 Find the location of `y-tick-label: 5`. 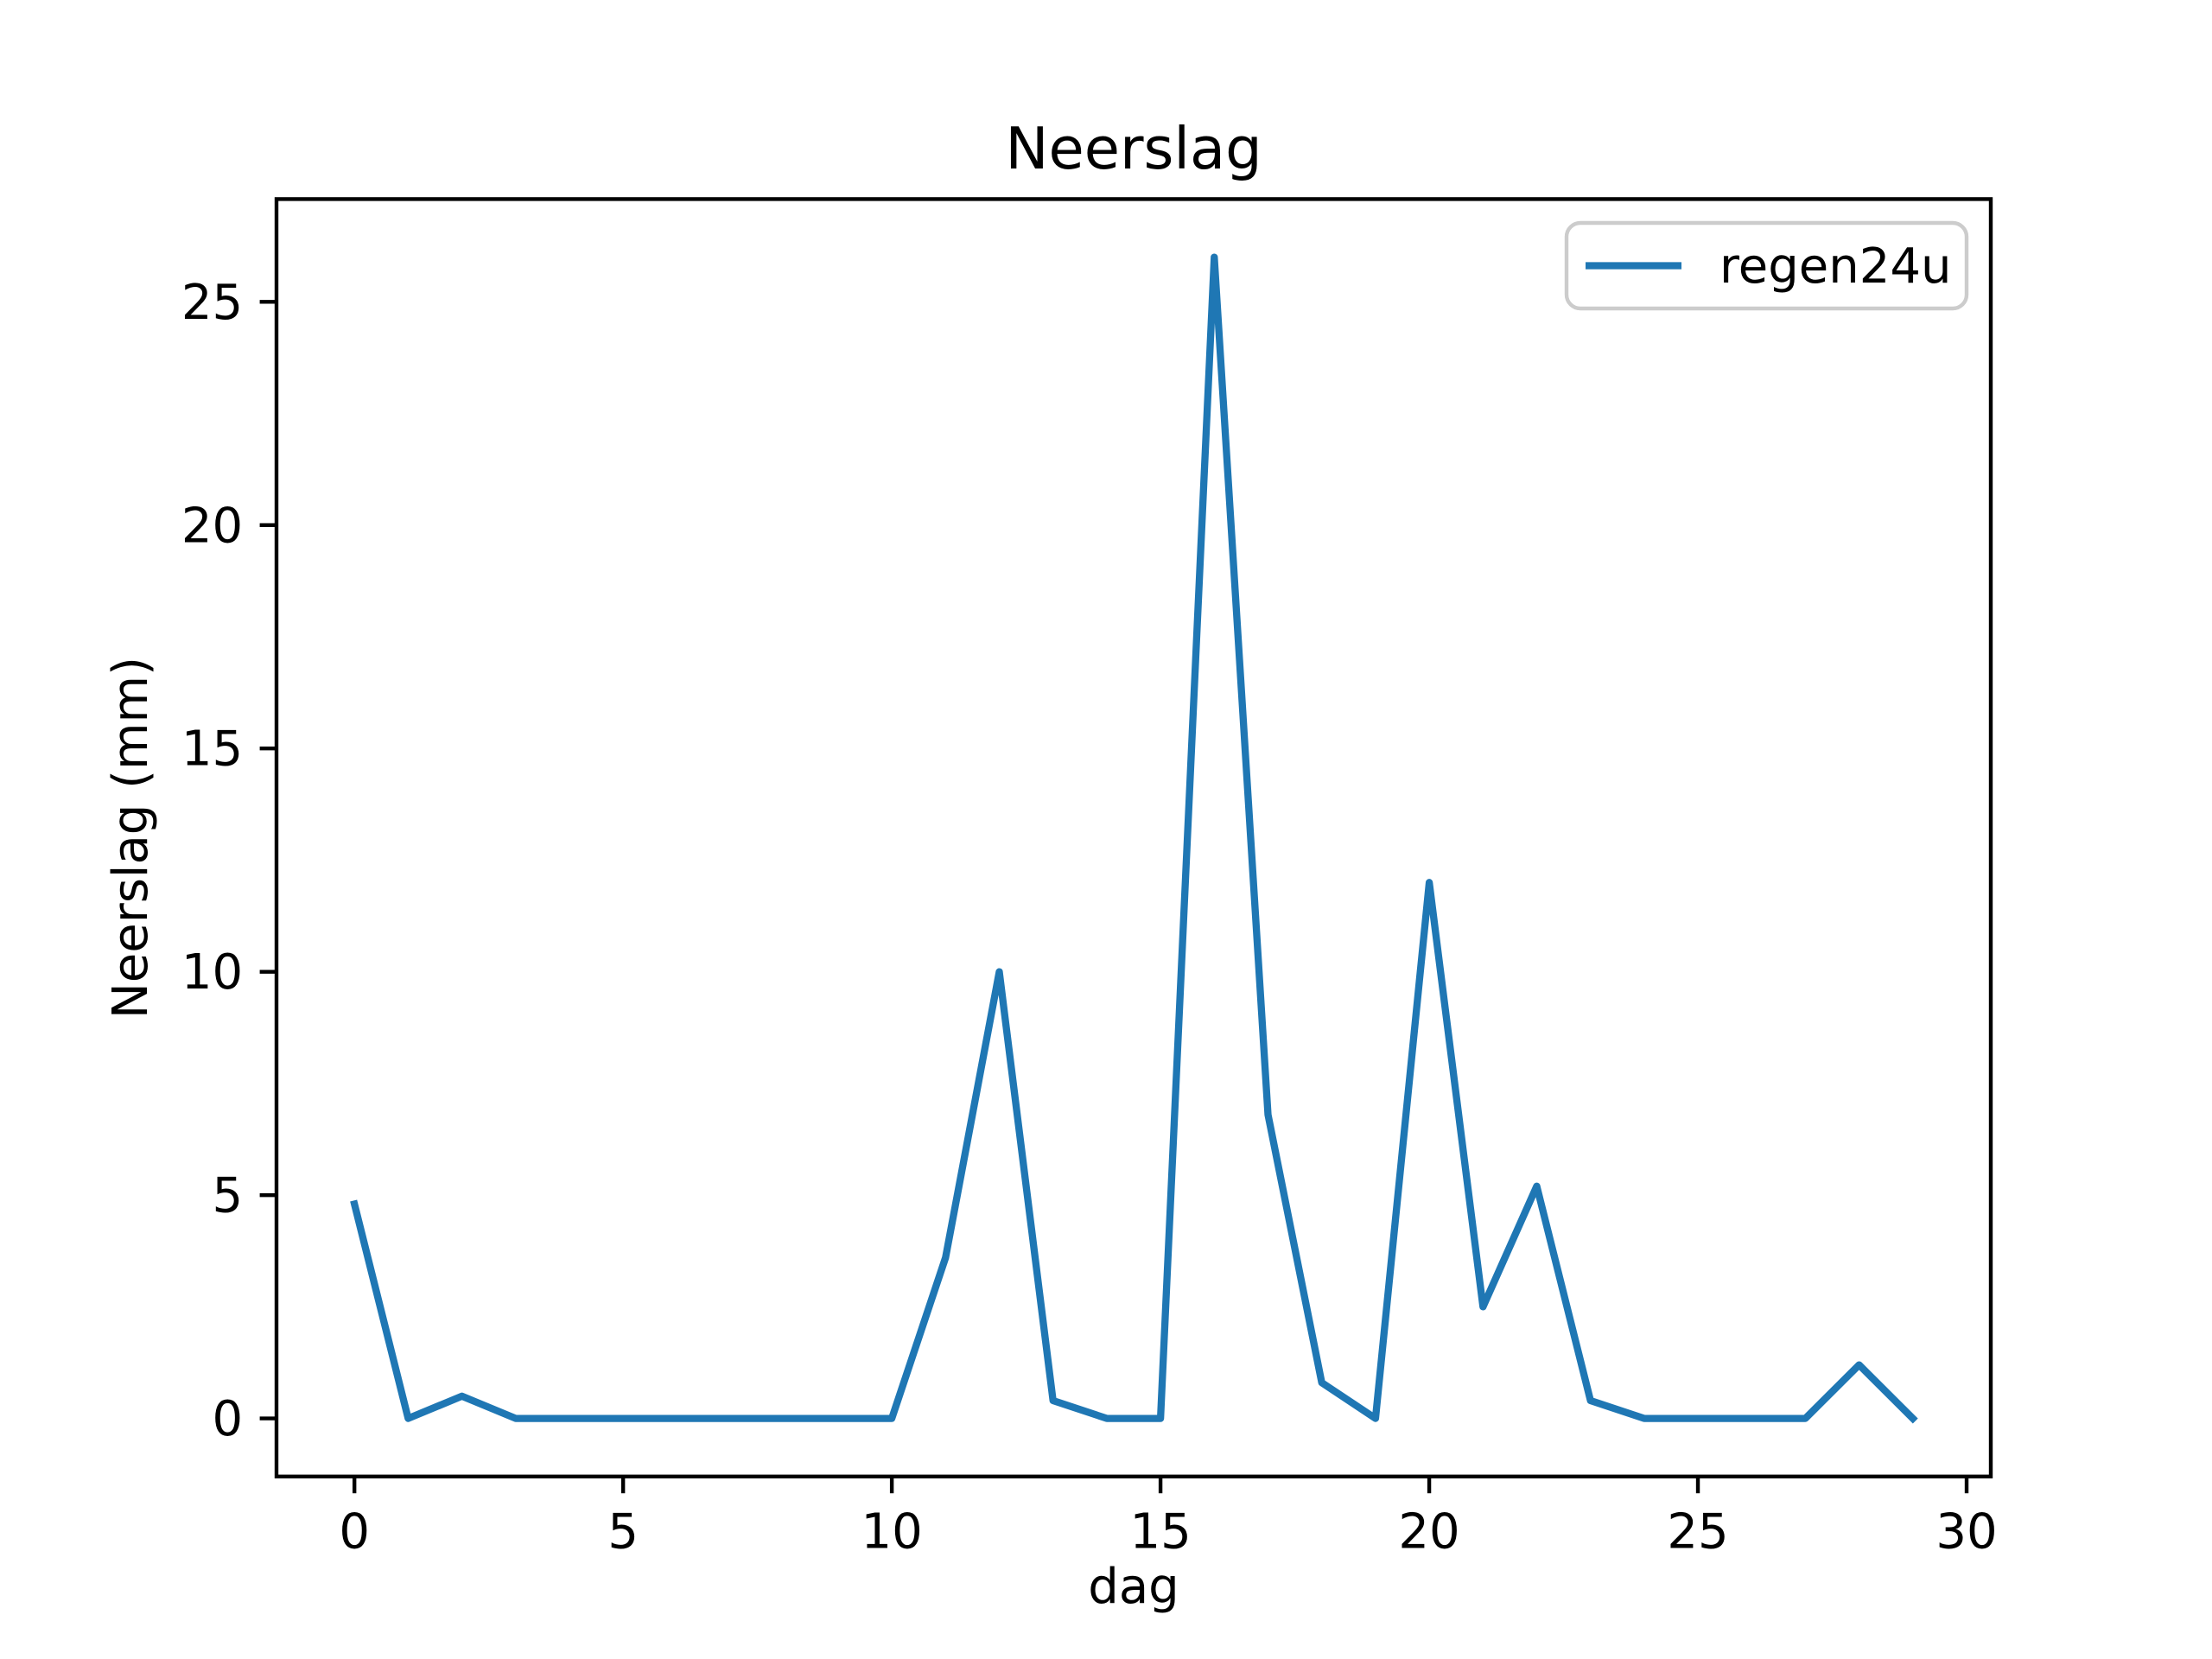

y-tick-label: 5 is located at coordinates (229, 1196).